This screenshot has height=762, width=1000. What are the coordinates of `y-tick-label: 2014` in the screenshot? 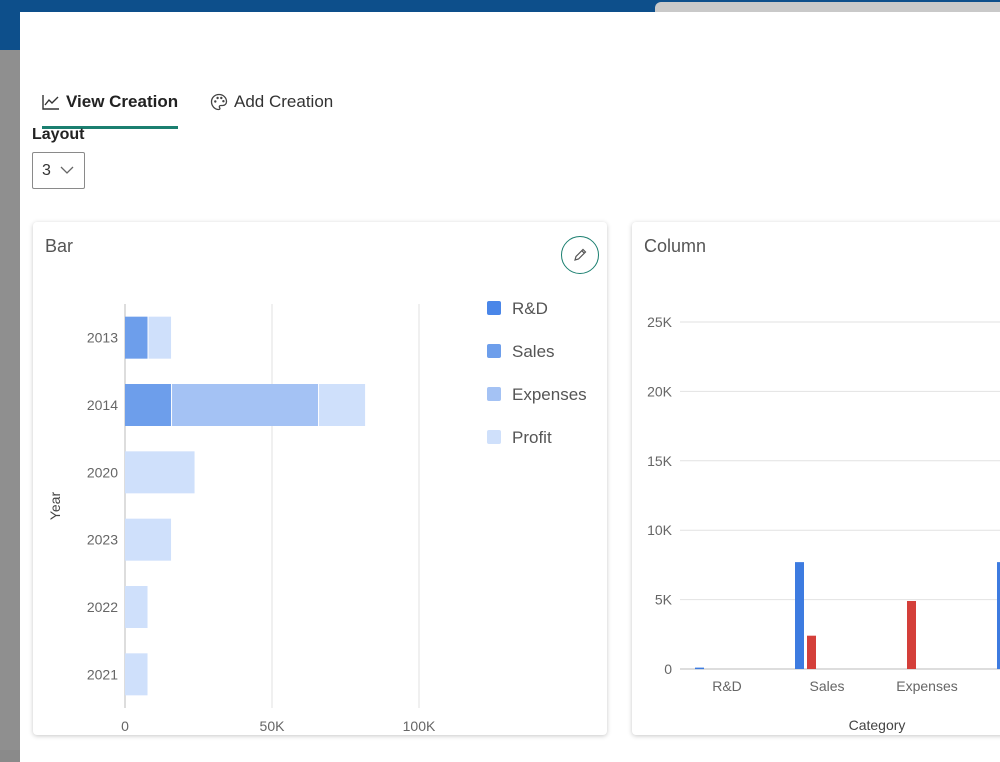 It's located at (102, 405).